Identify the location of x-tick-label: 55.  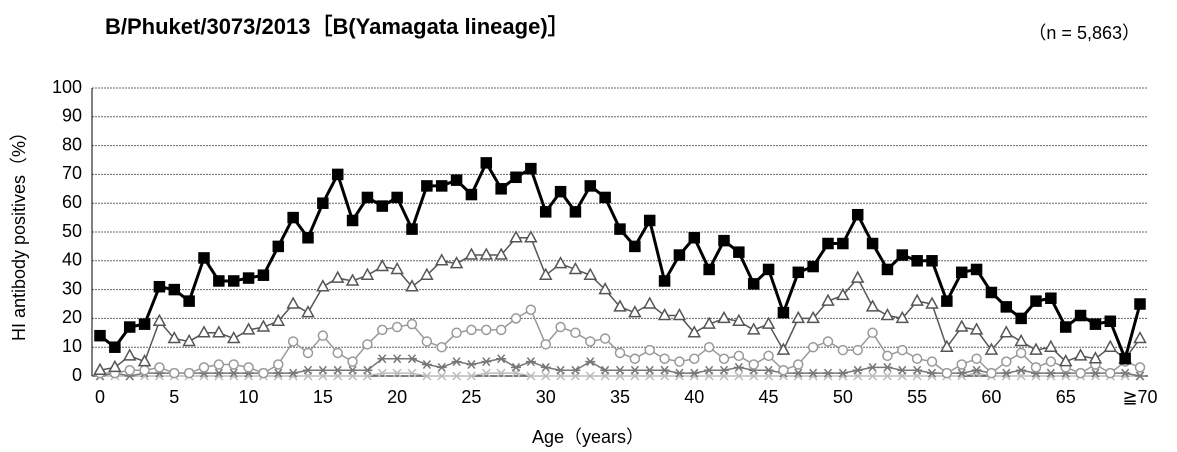
(917, 397).